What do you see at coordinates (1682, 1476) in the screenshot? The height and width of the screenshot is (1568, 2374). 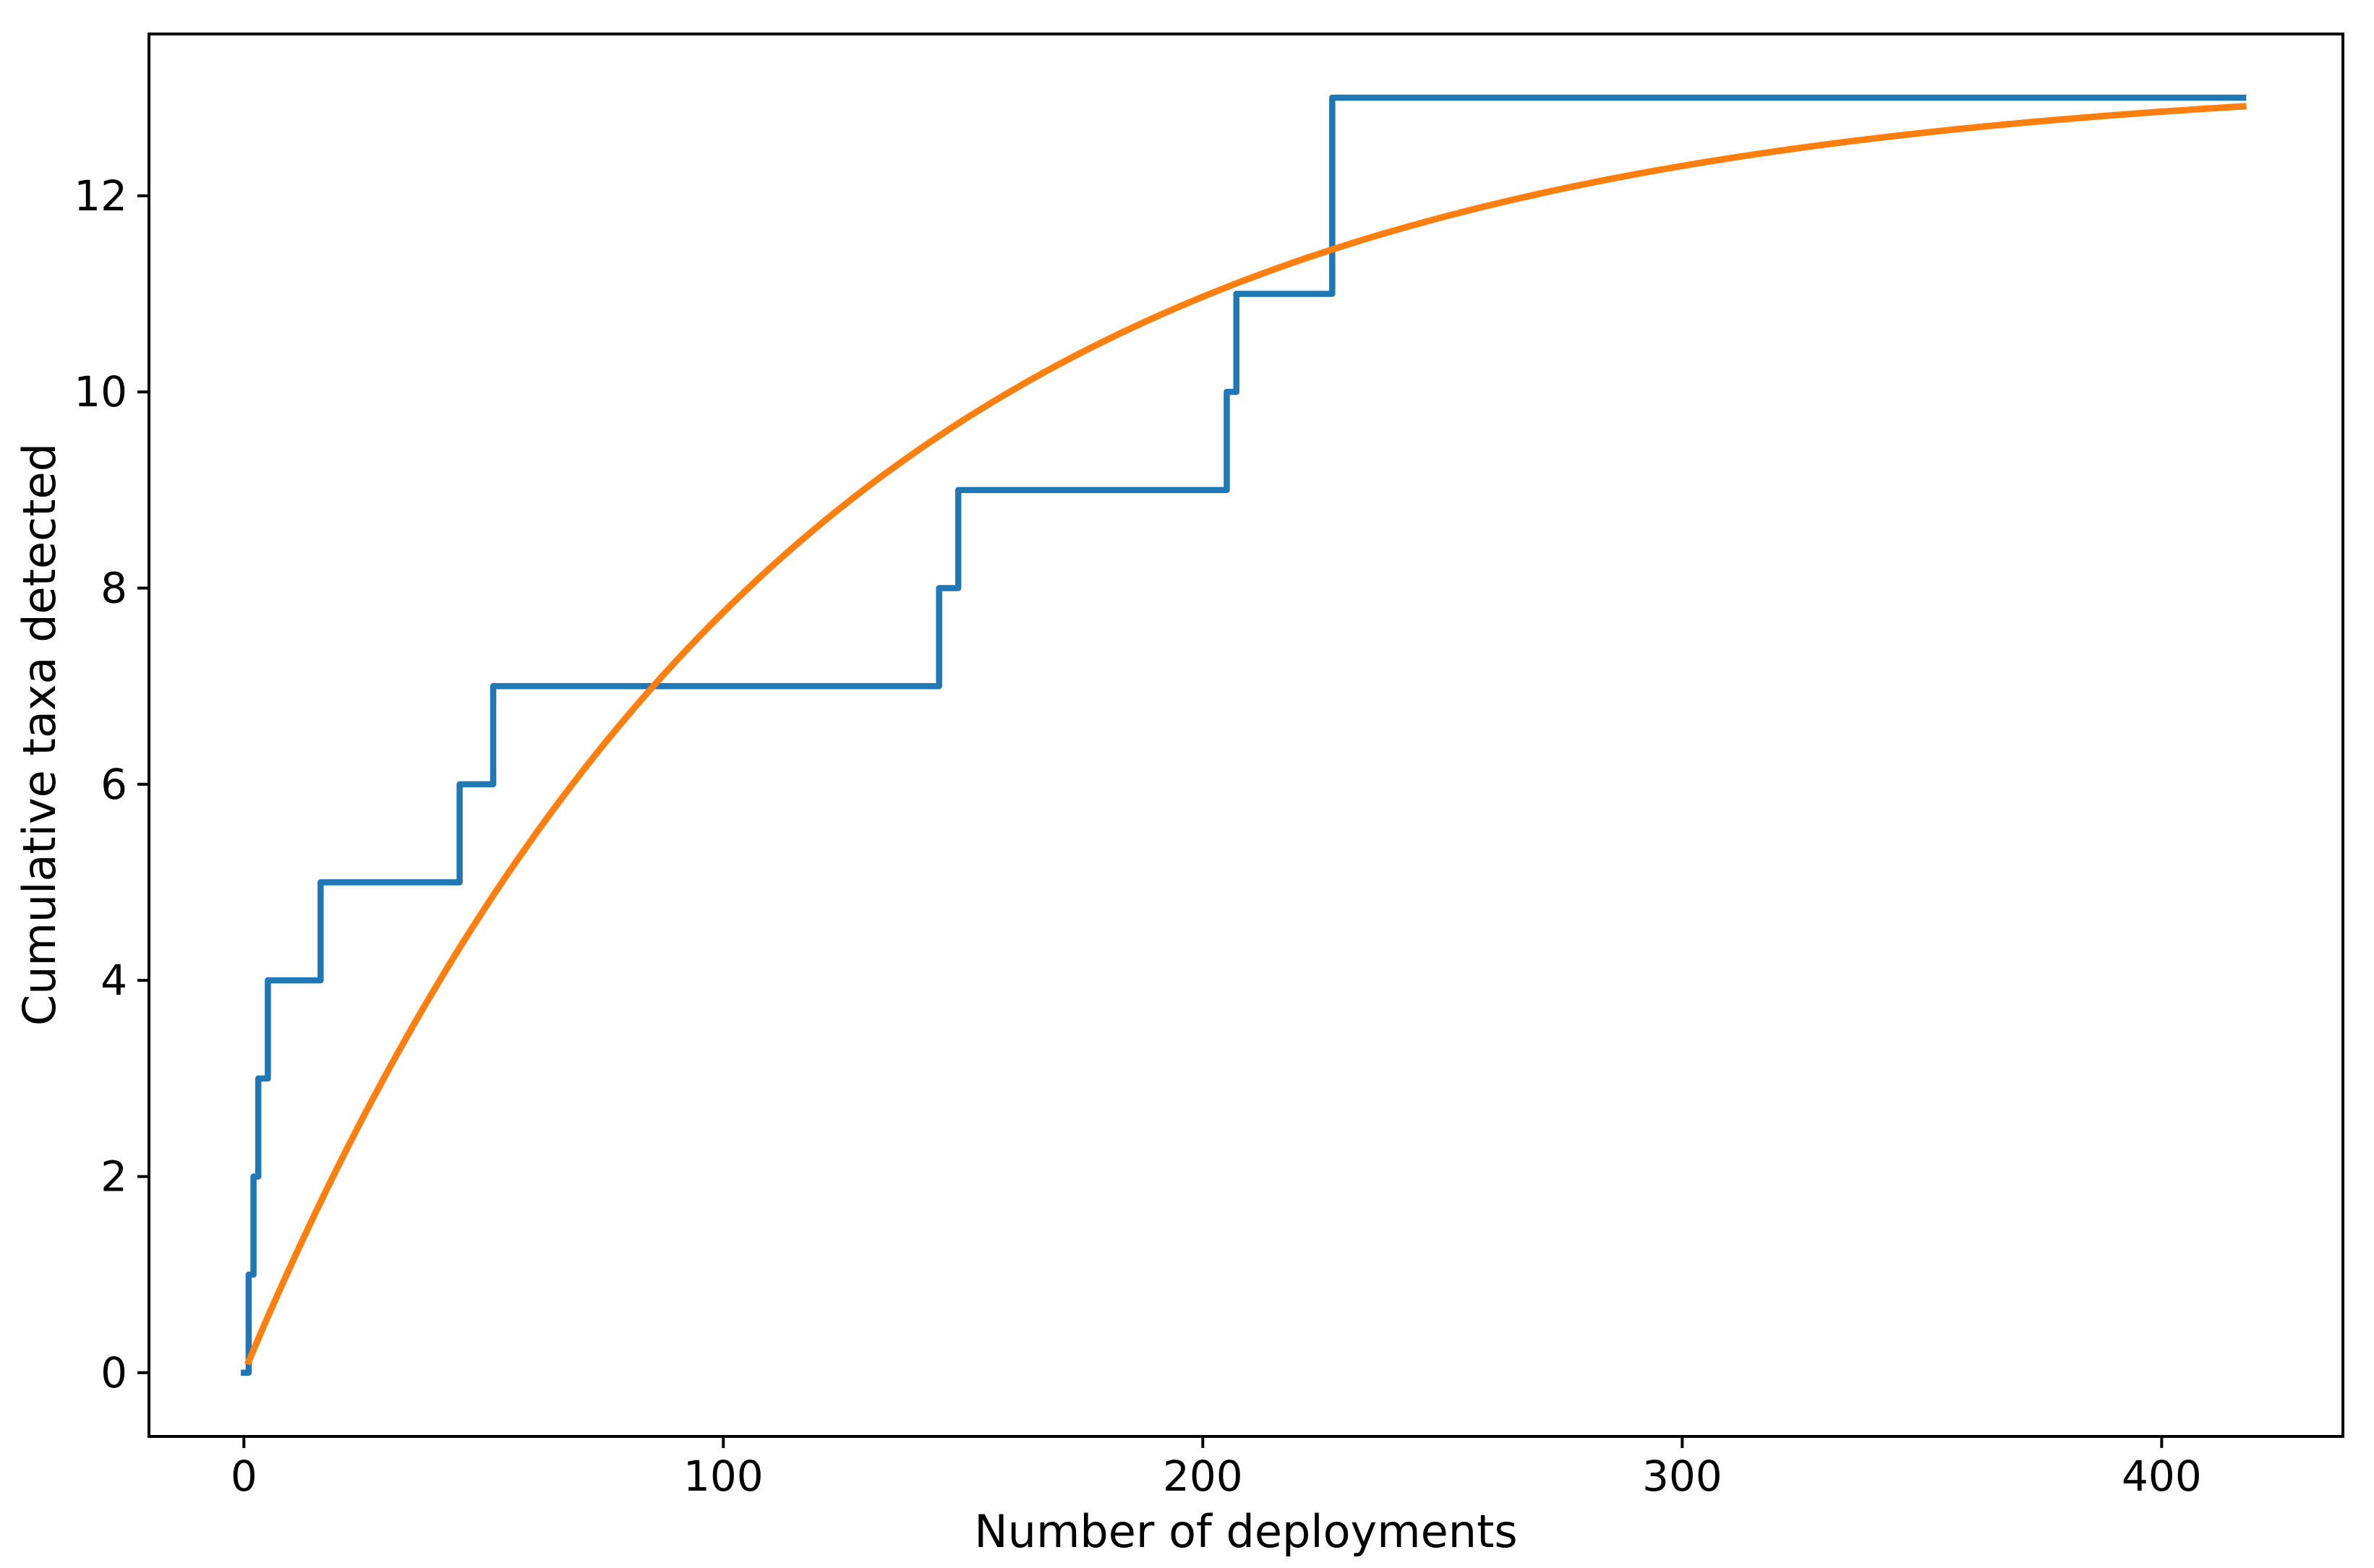 I see `x-tick-label: 300` at bounding box center [1682, 1476].